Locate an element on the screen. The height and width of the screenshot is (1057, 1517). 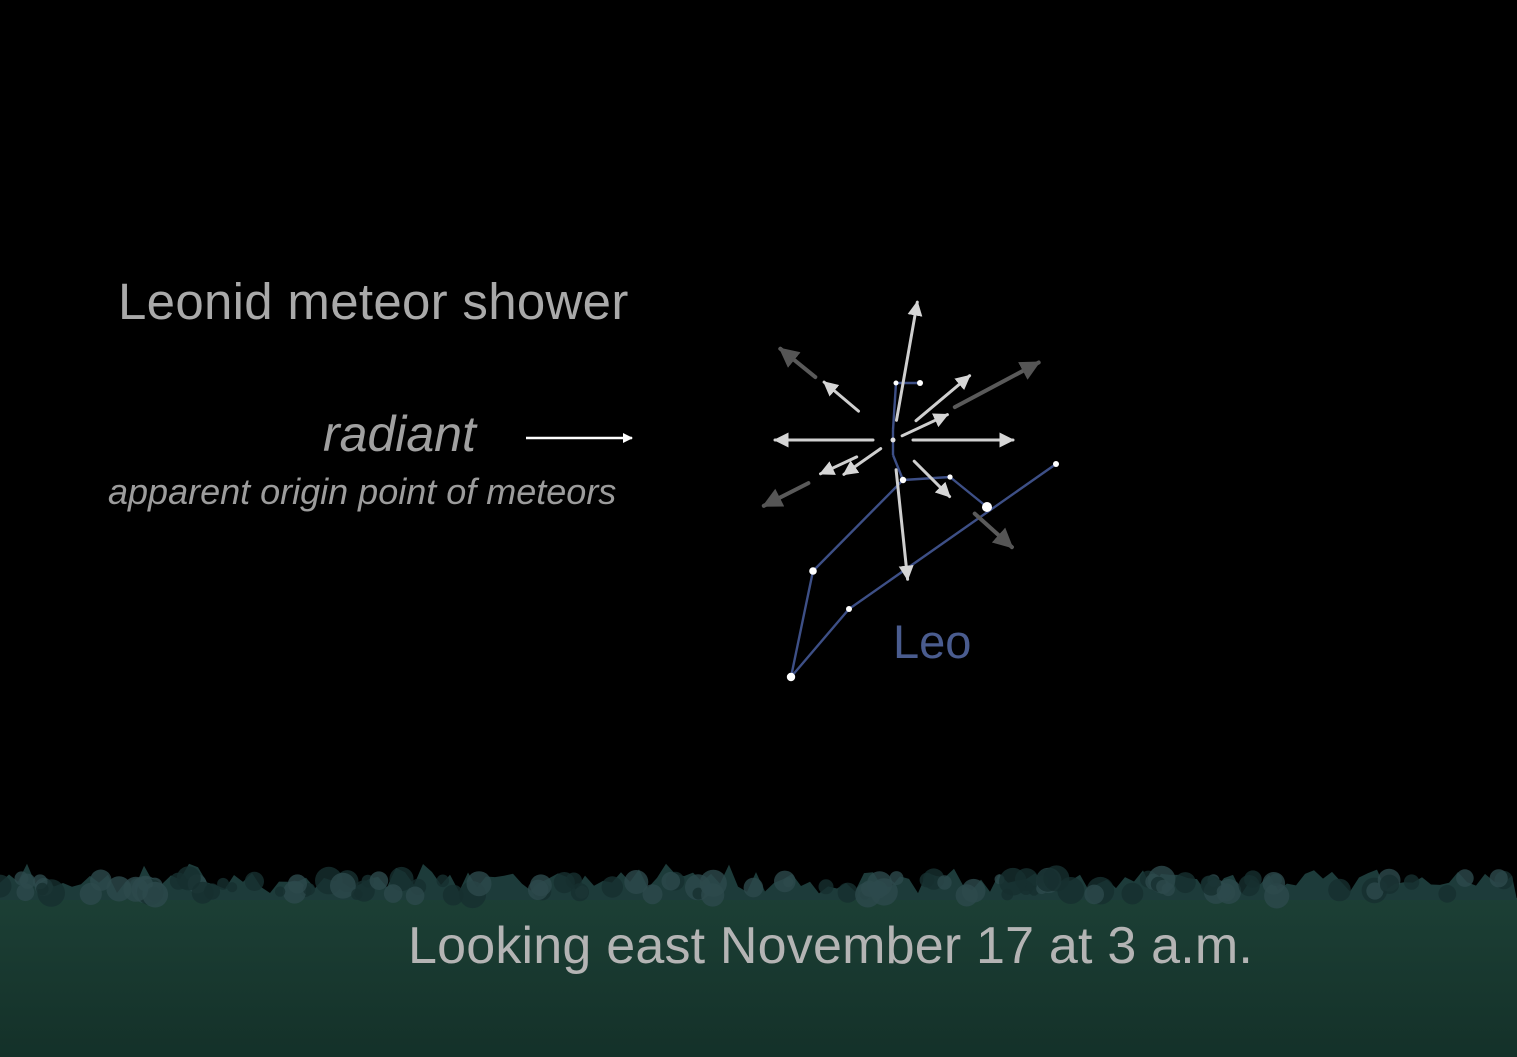
leo-constellation-lines is located at coordinates (923, 529).